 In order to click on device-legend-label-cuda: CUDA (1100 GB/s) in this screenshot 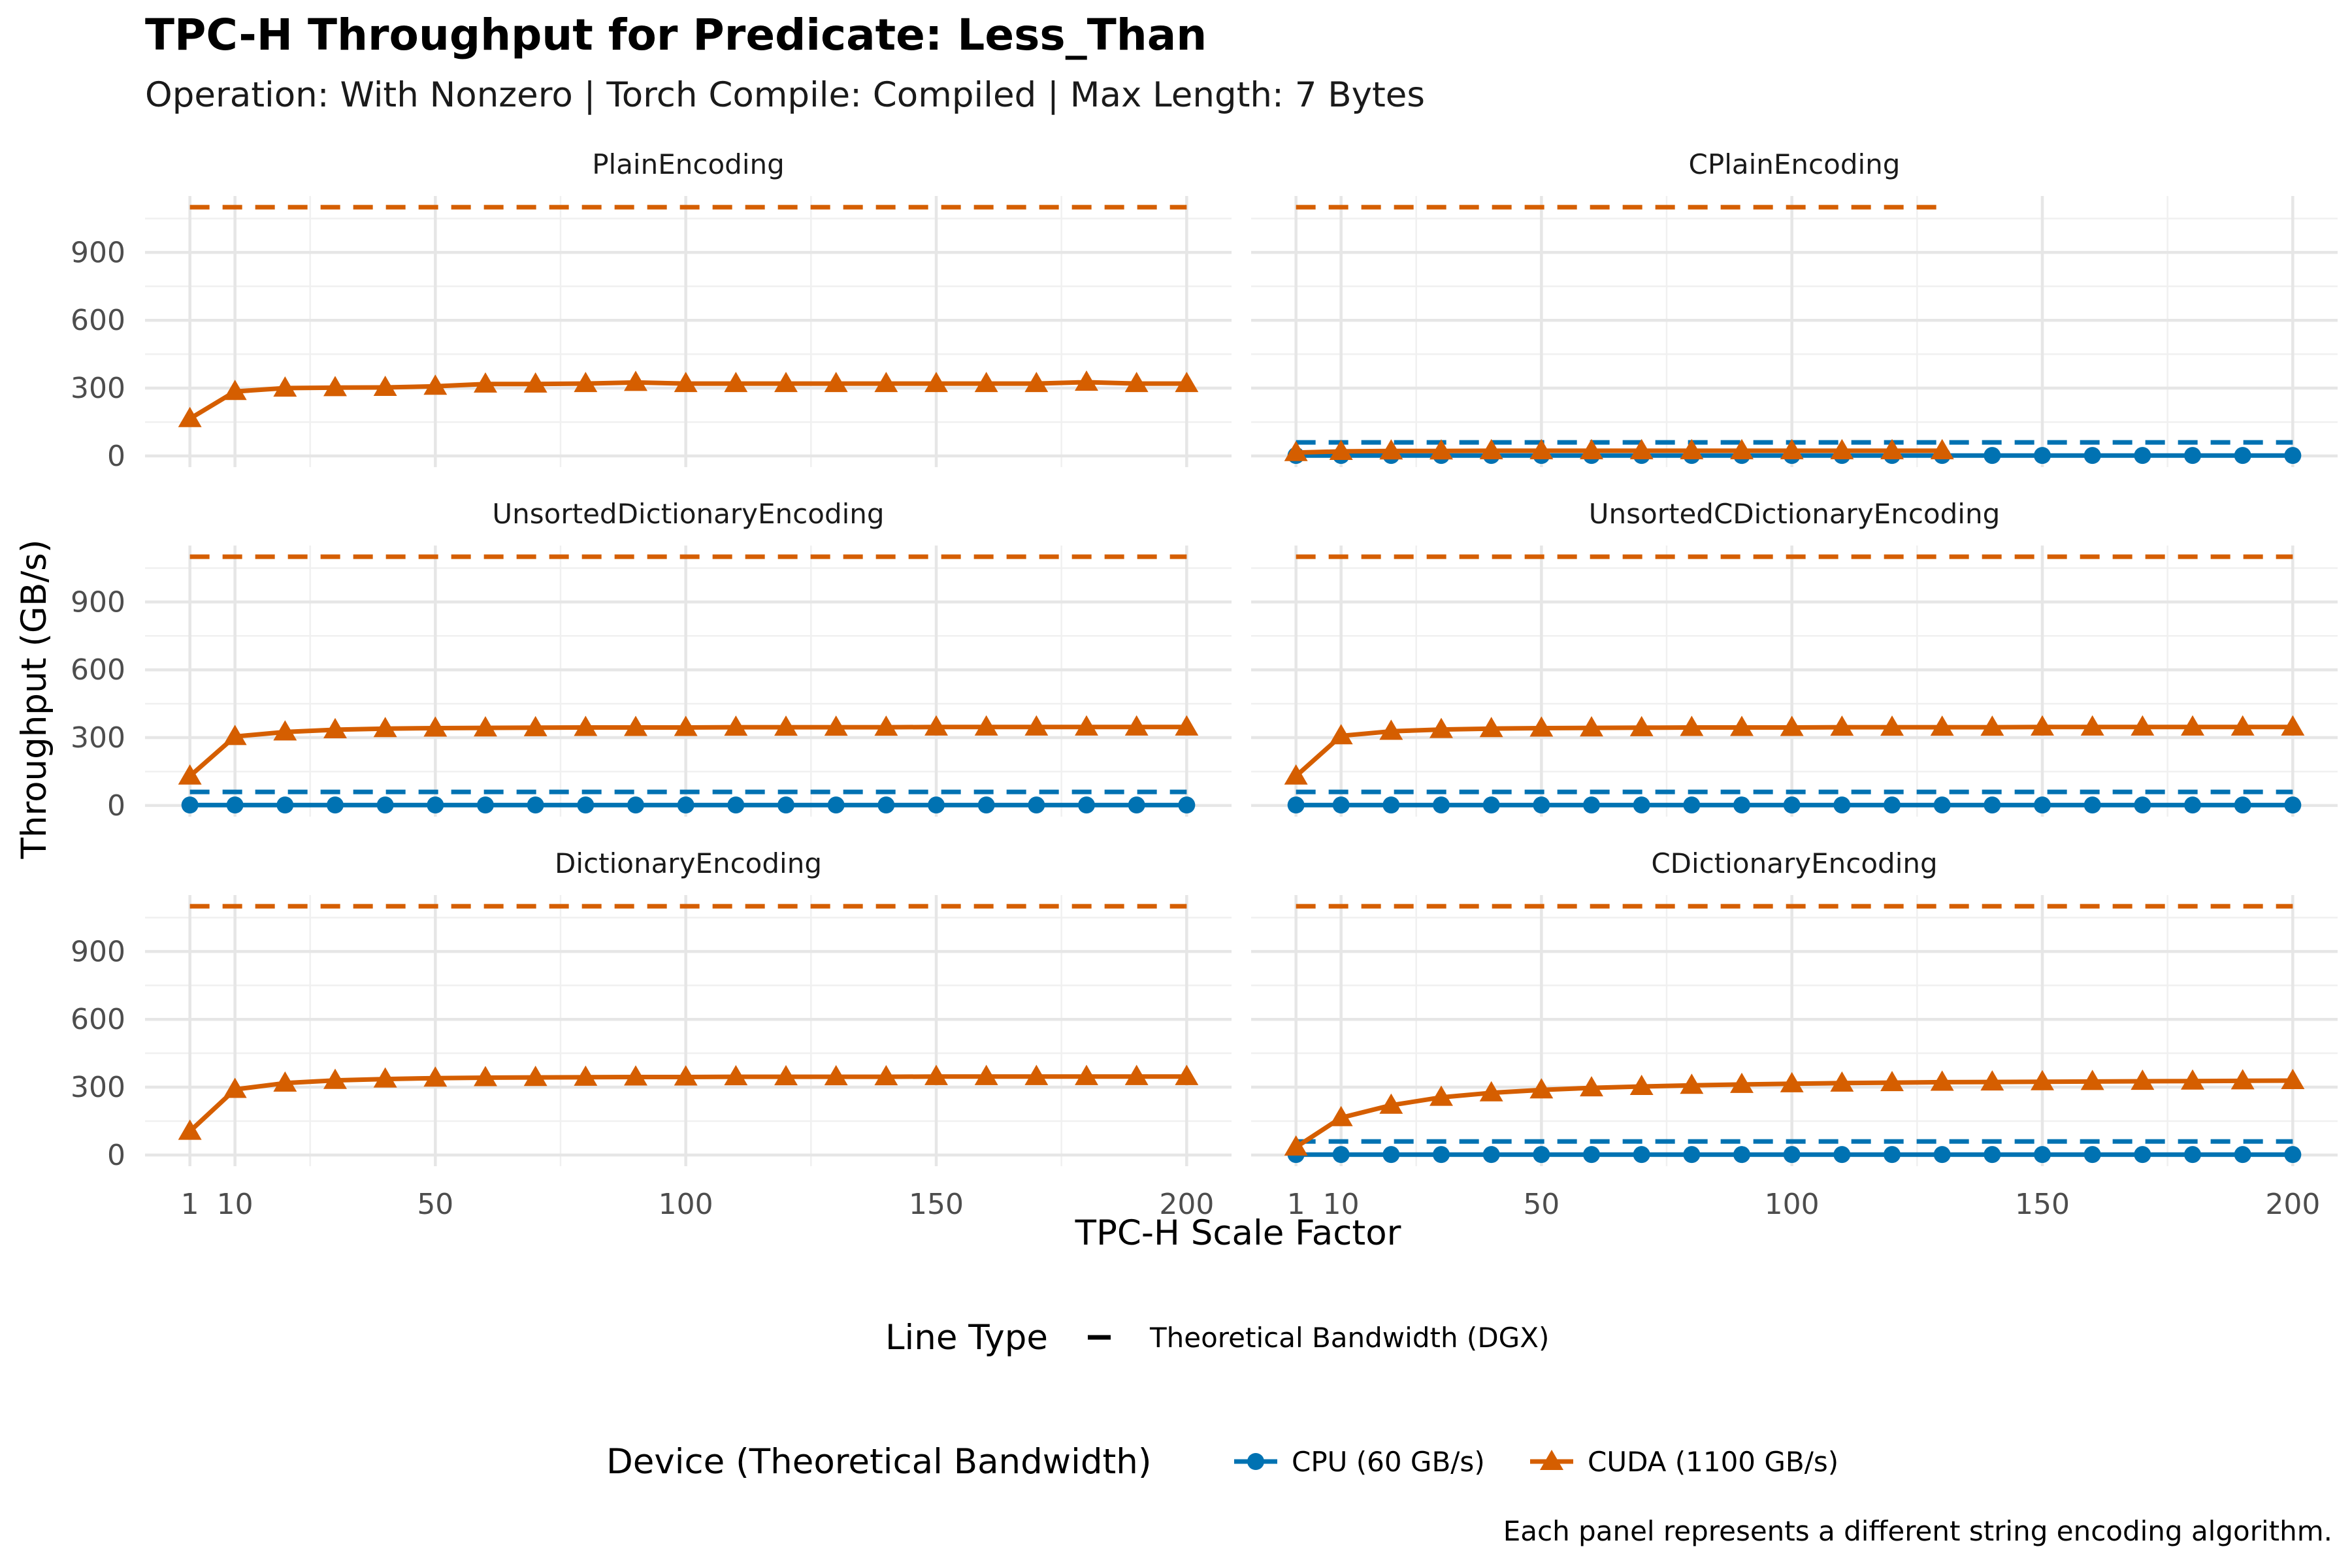, I will do `click(1713, 1462)`.